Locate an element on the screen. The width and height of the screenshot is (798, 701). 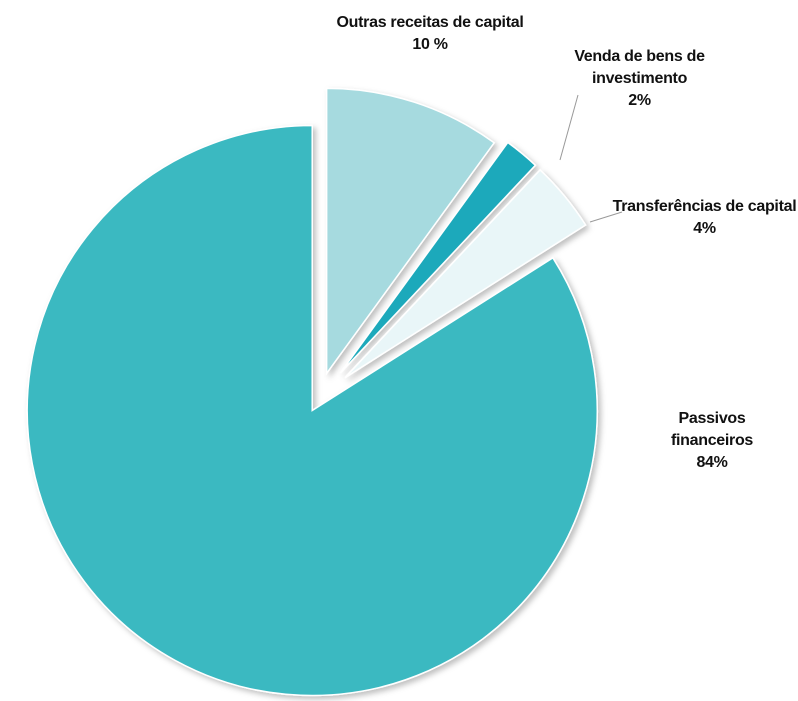
value-label: 2% is located at coordinates (639, 100).